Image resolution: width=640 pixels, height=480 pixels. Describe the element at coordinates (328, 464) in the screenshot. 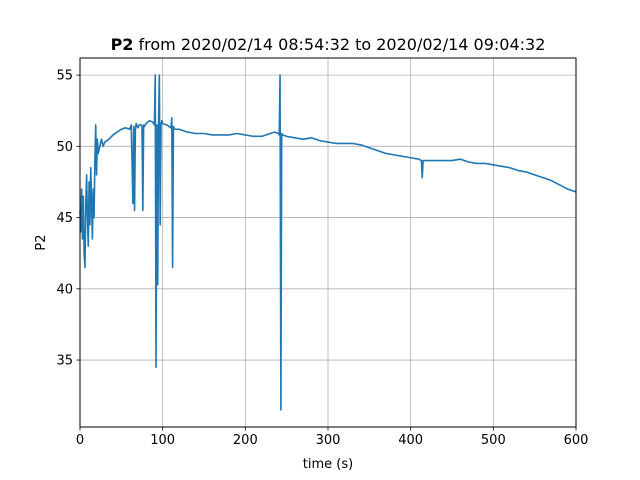

I see `x-axis-label: time (s)` at that location.